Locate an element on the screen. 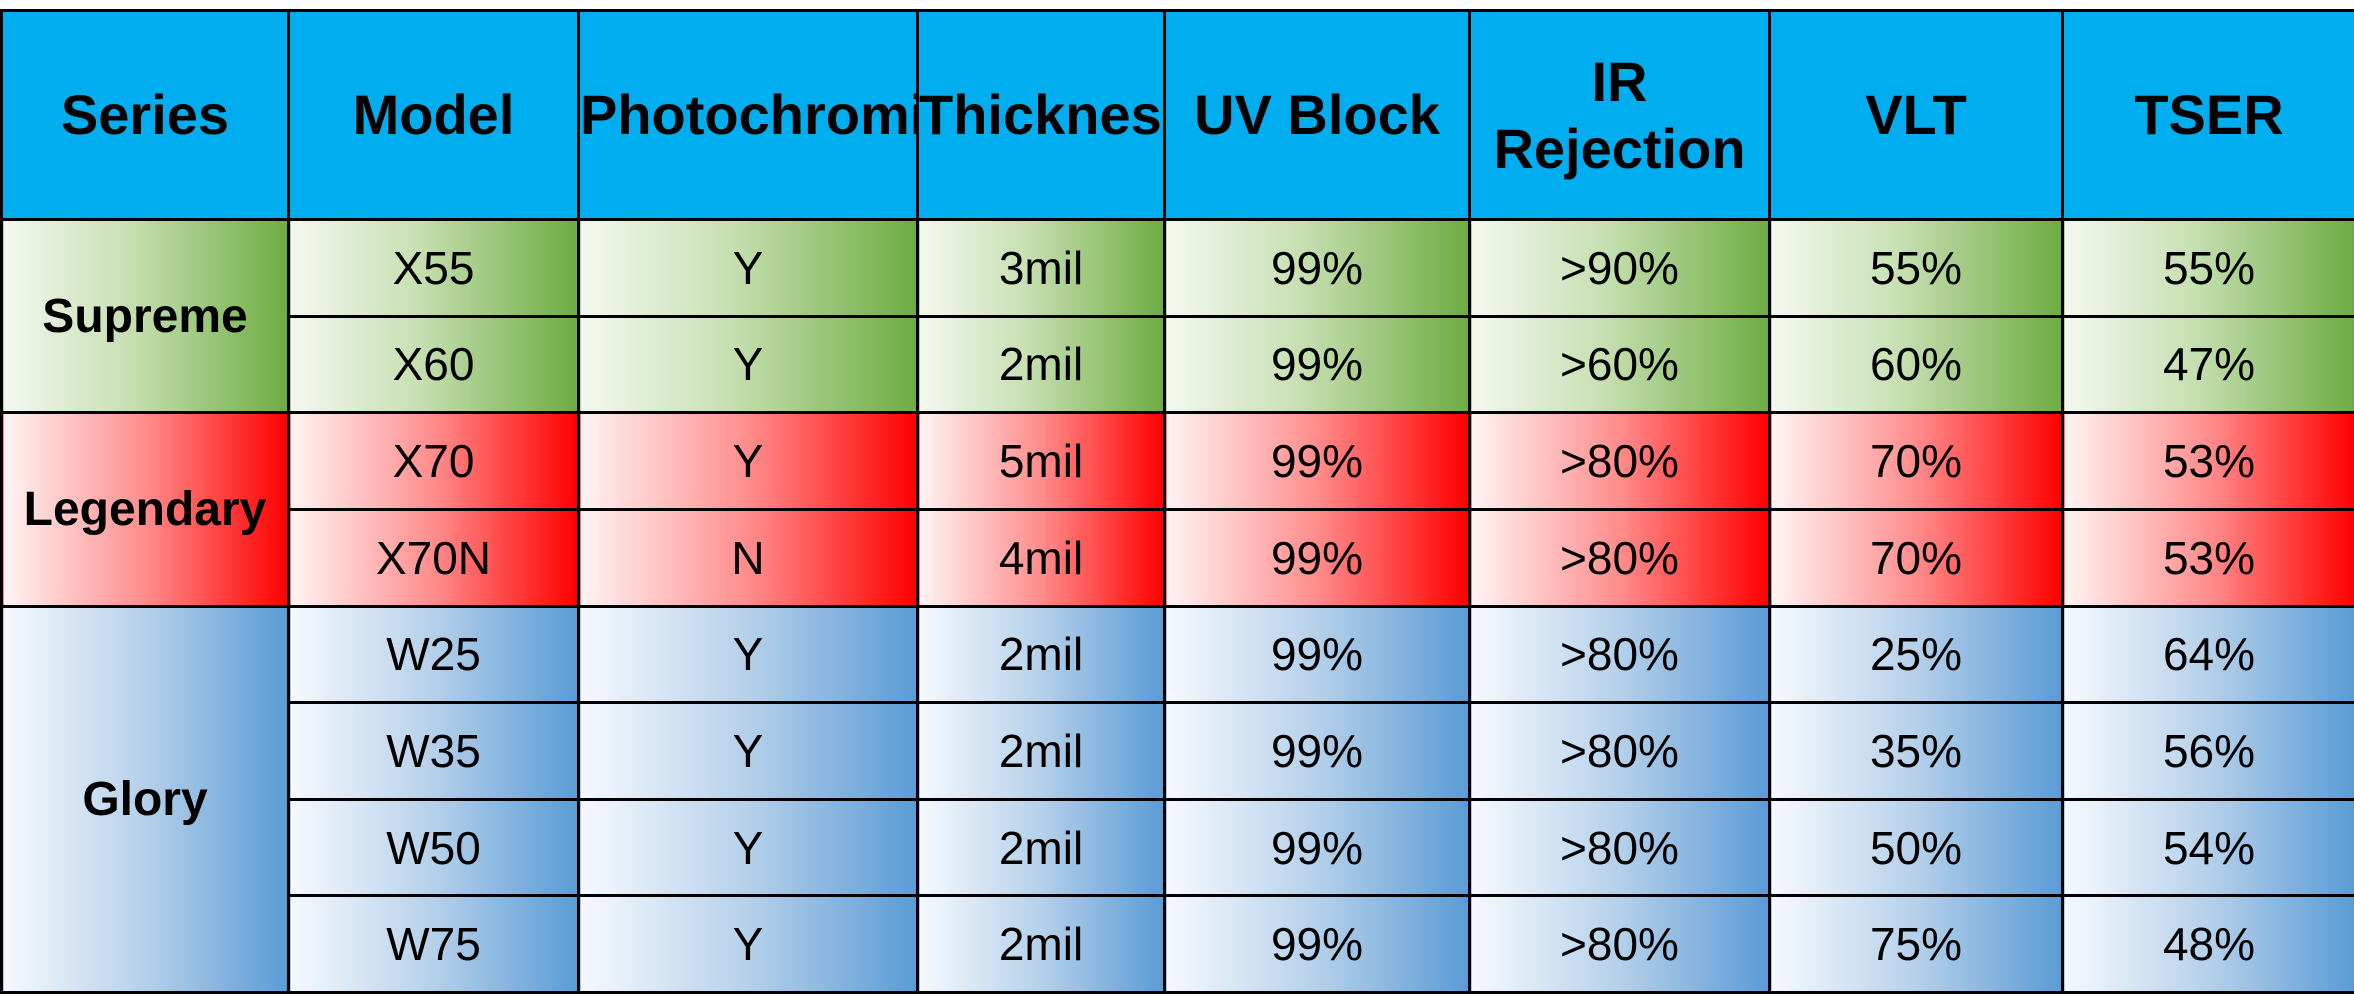 This screenshot has width=2354, height=994. model-cell: X55 is located at coordinates (433, 268).